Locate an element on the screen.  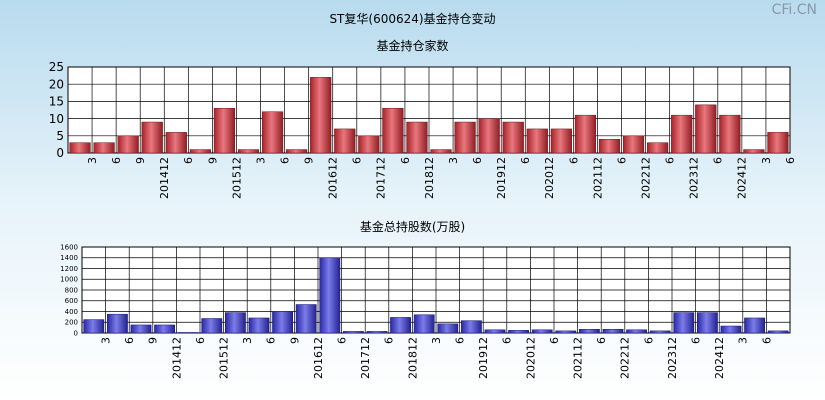
y-tick-label: 1000 is located at coordinates (69, 280).